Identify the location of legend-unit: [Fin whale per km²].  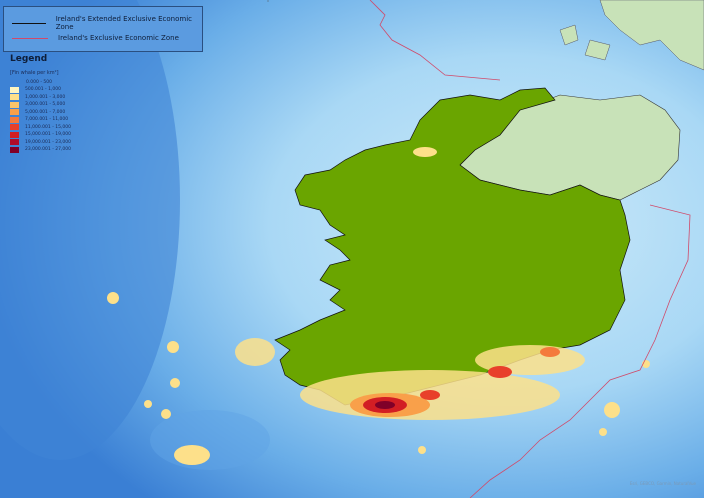
(34, 73).